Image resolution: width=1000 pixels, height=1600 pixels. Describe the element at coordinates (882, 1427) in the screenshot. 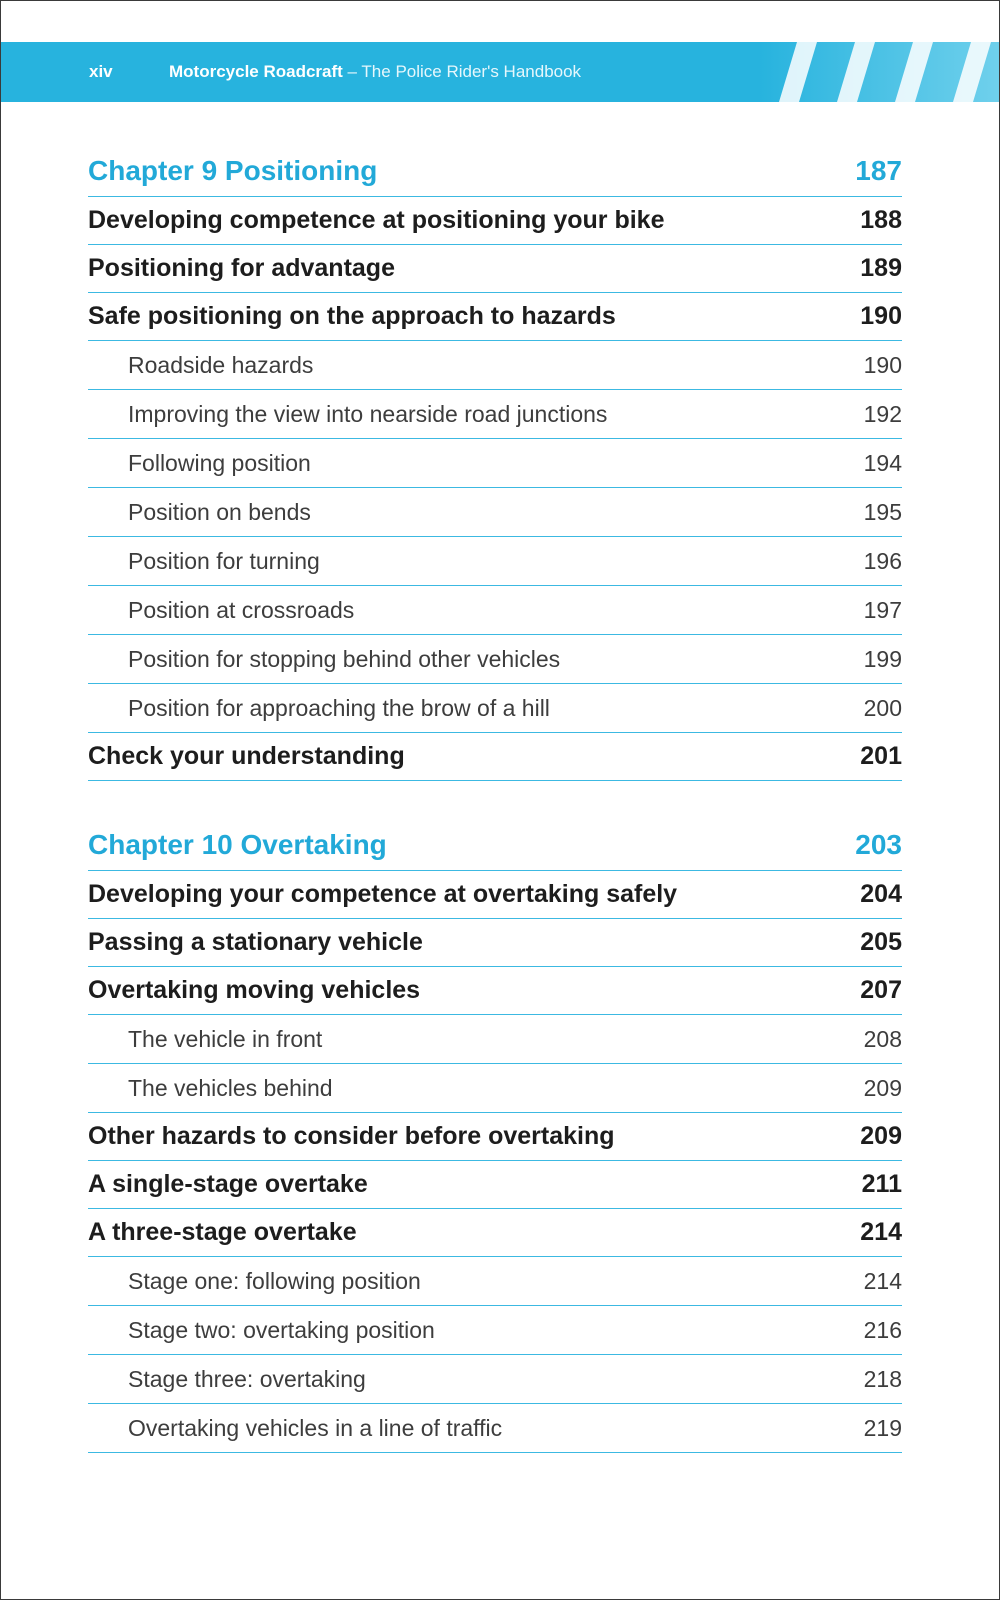

I see `toc-subentry-page-number: 219` at that location.